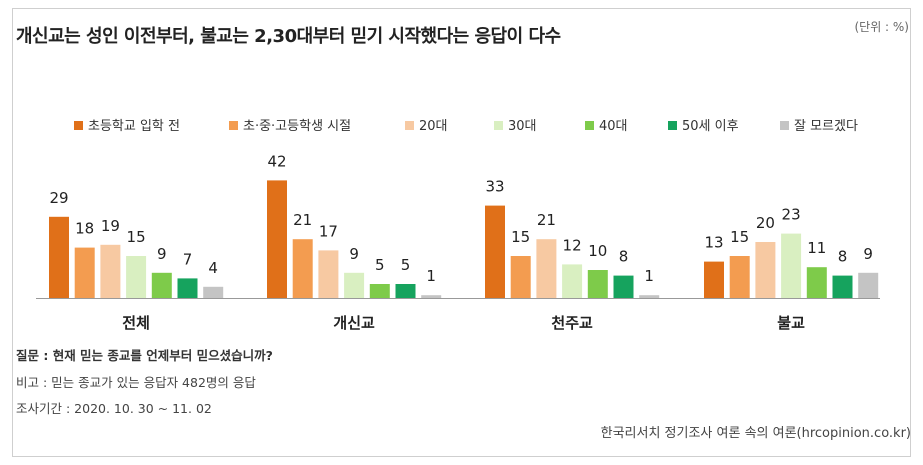  What do you see at coordinates (765, 223) in the screenshot?
I see `bar-value-label: 20` at bounding box center [765, 223].